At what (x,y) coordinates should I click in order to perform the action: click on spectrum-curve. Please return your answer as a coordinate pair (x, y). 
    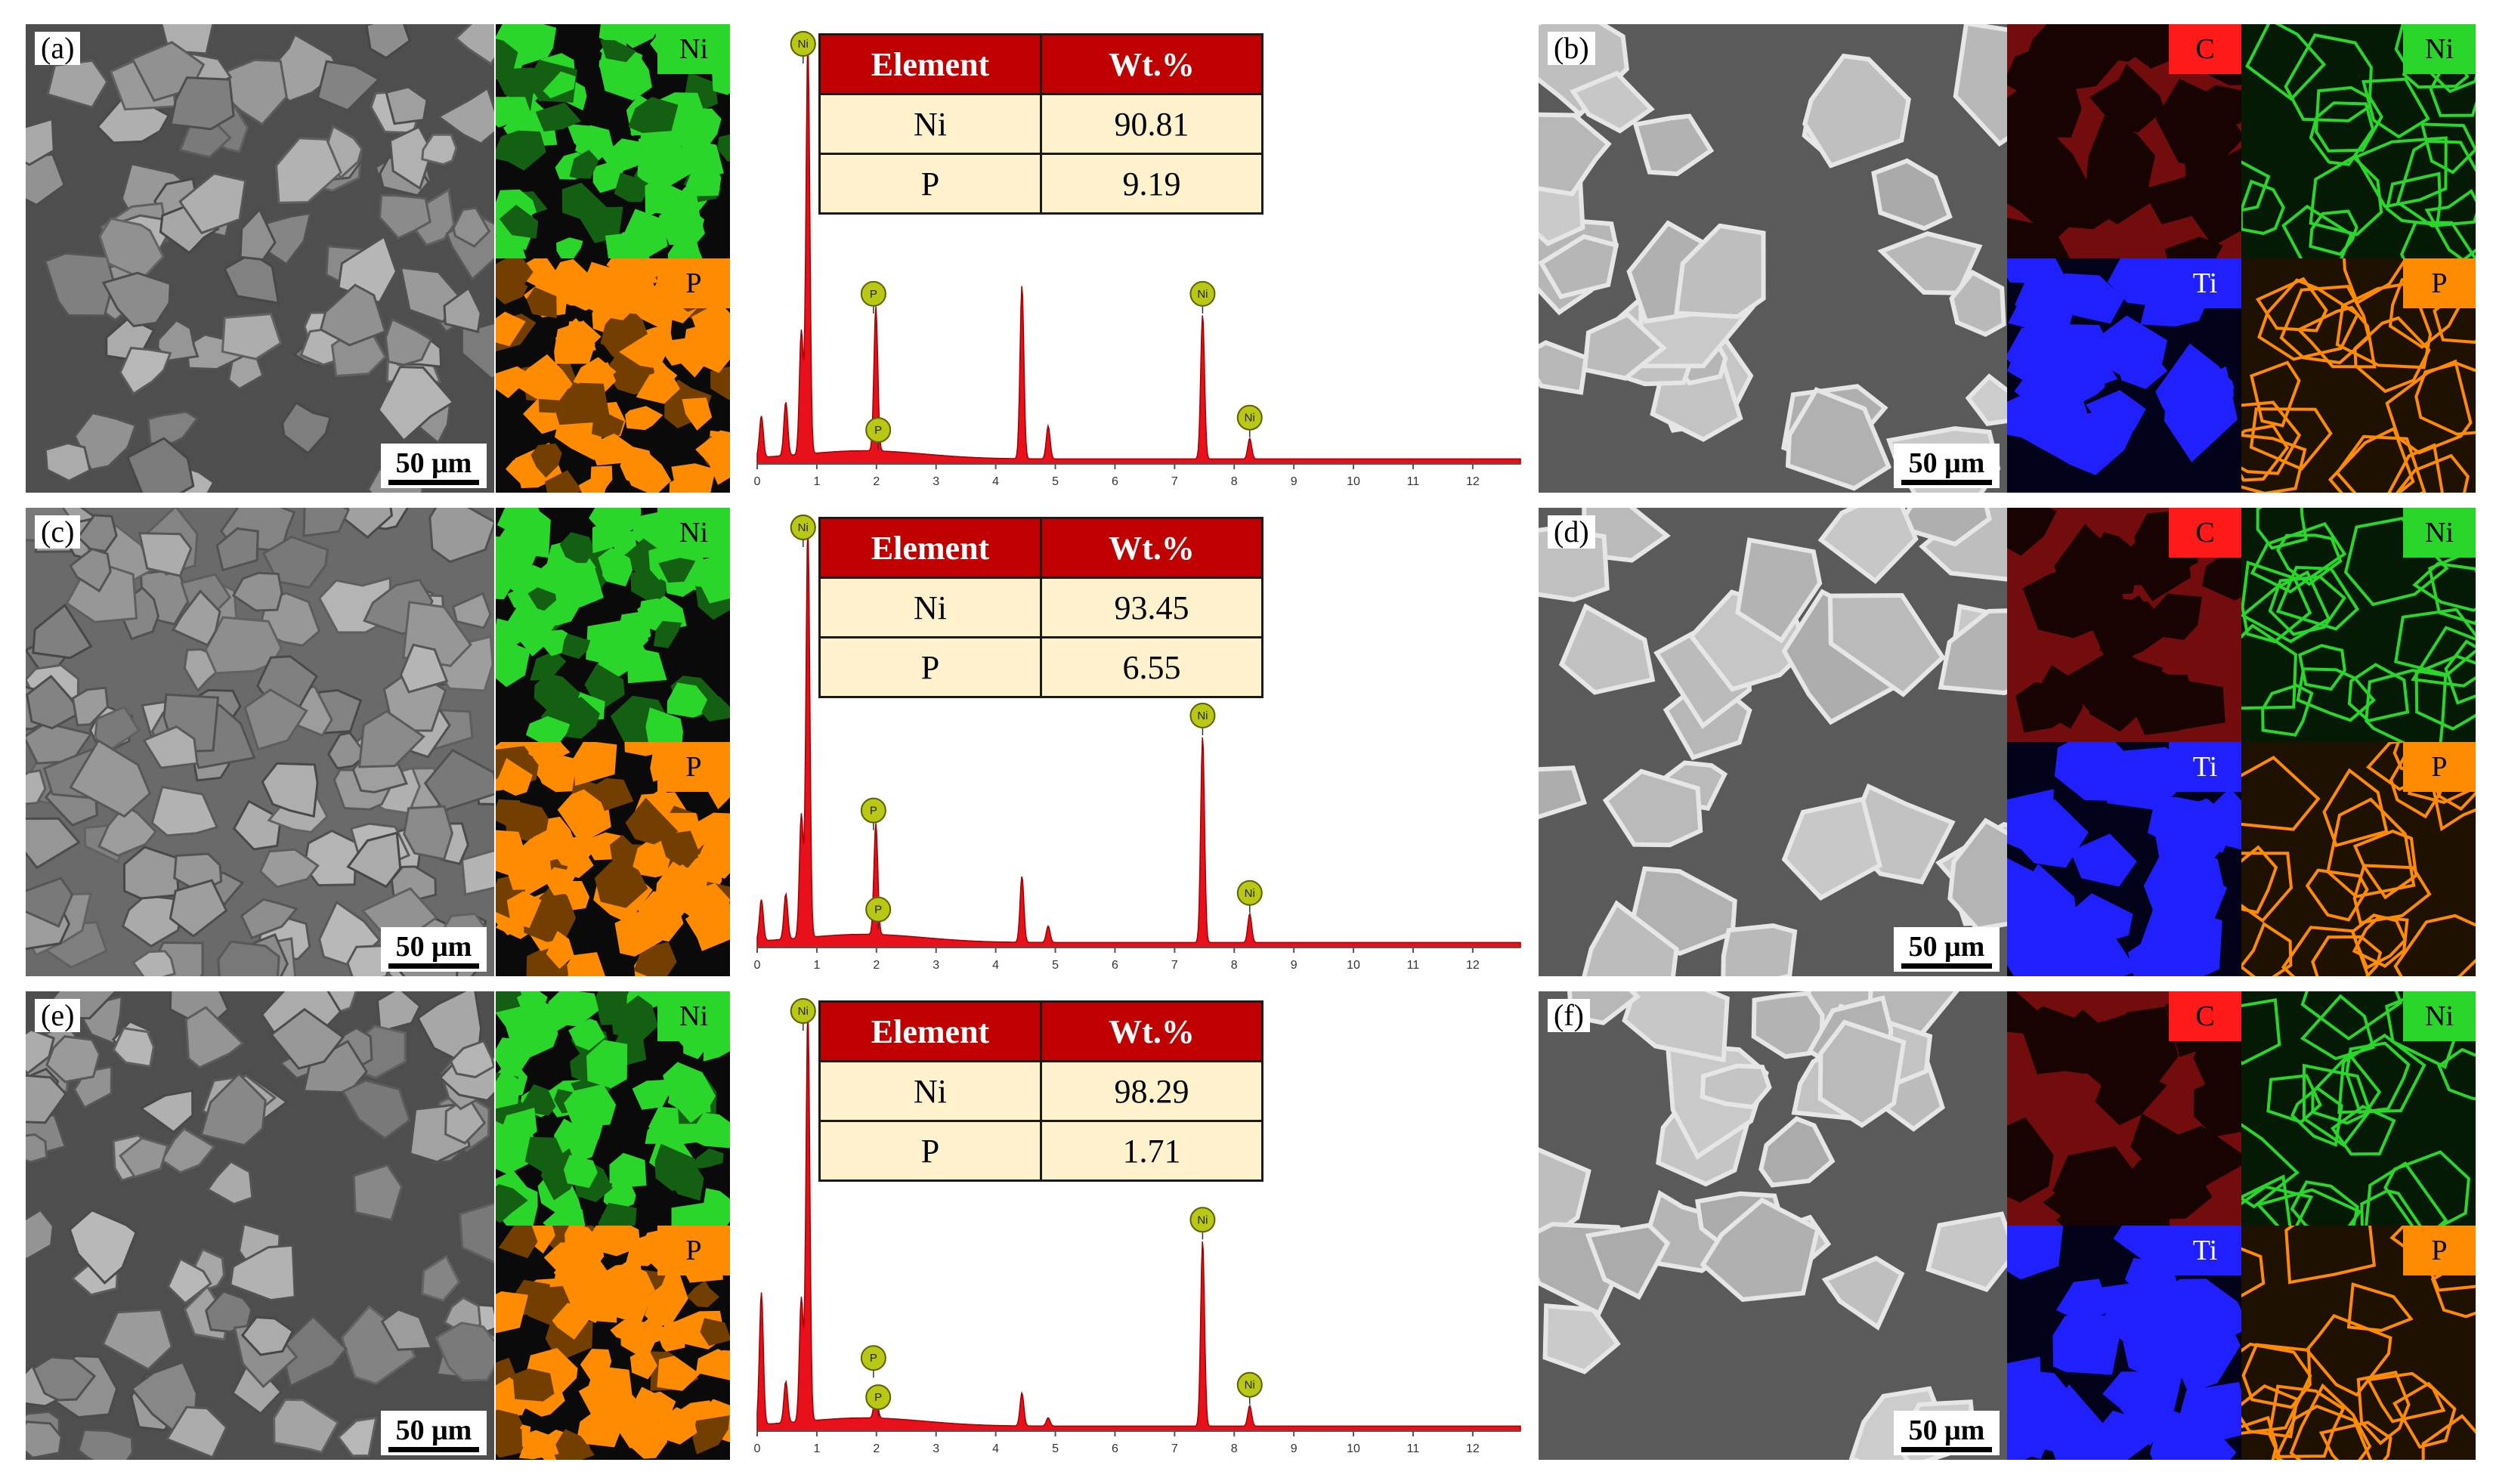
    Looking at the image, I should click on (1138, 738).